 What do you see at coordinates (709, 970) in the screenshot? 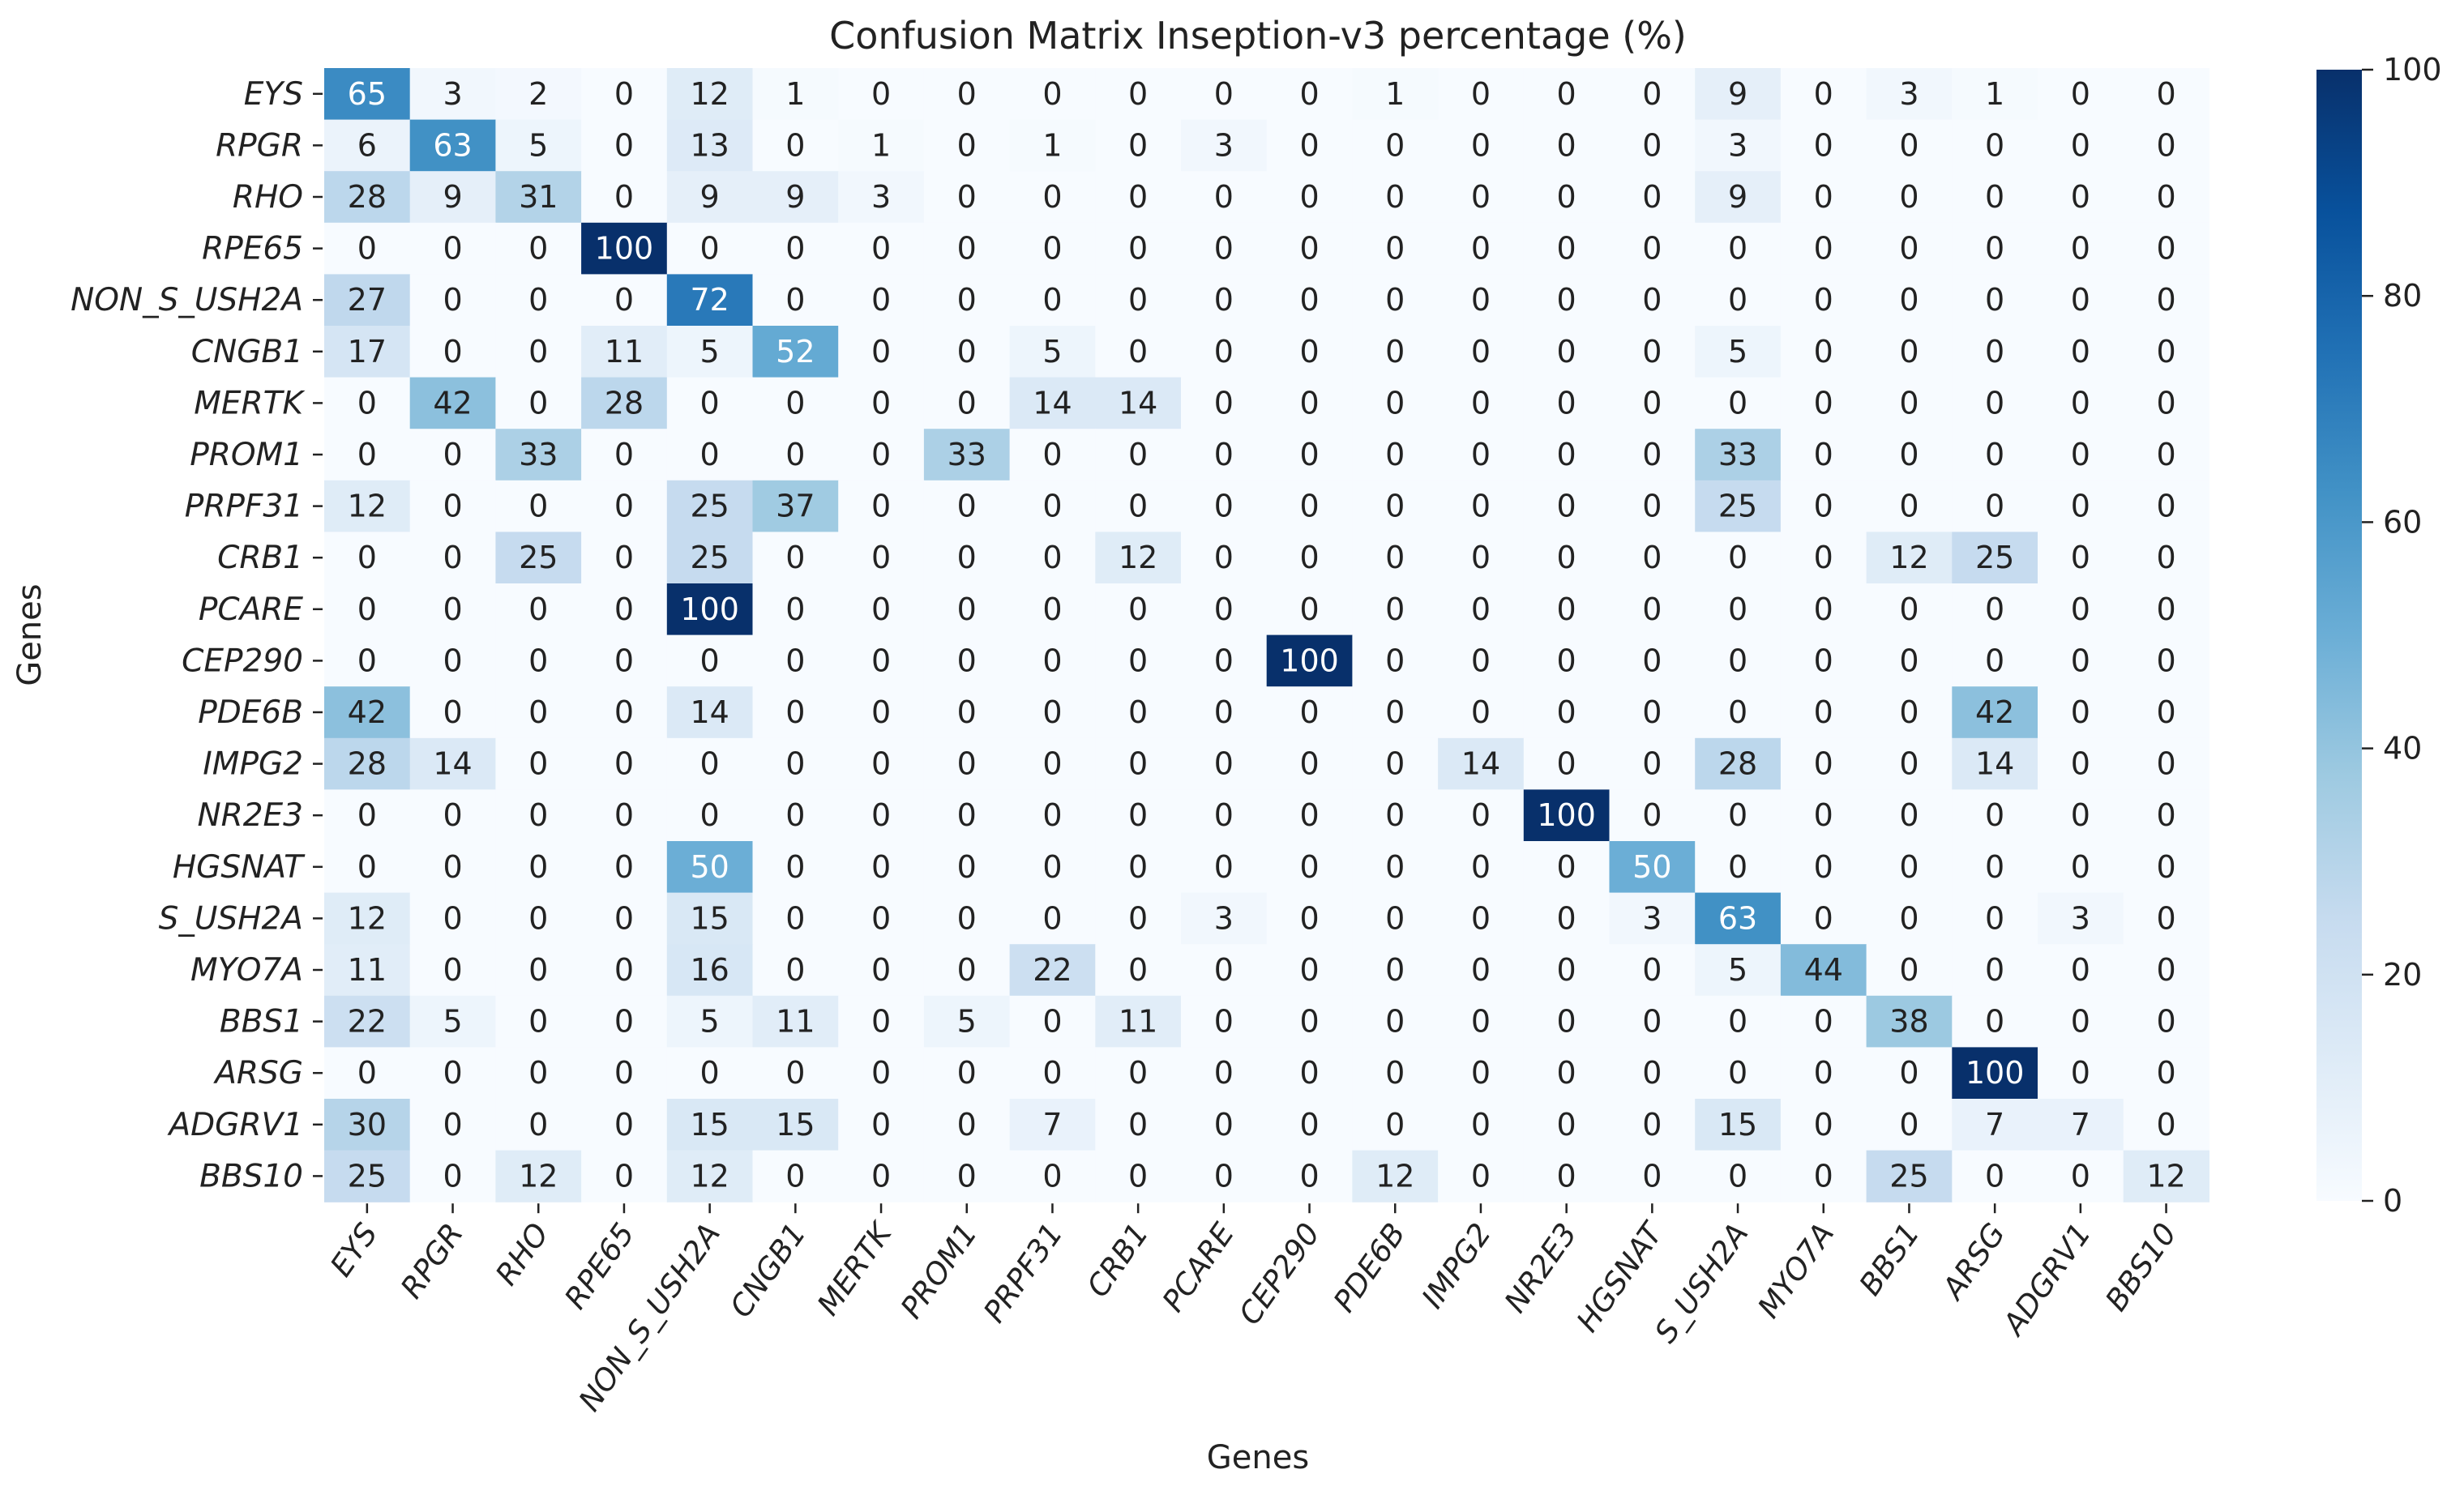
I see `heatmap-cell-value: 16` at bounding box center [709, 970].